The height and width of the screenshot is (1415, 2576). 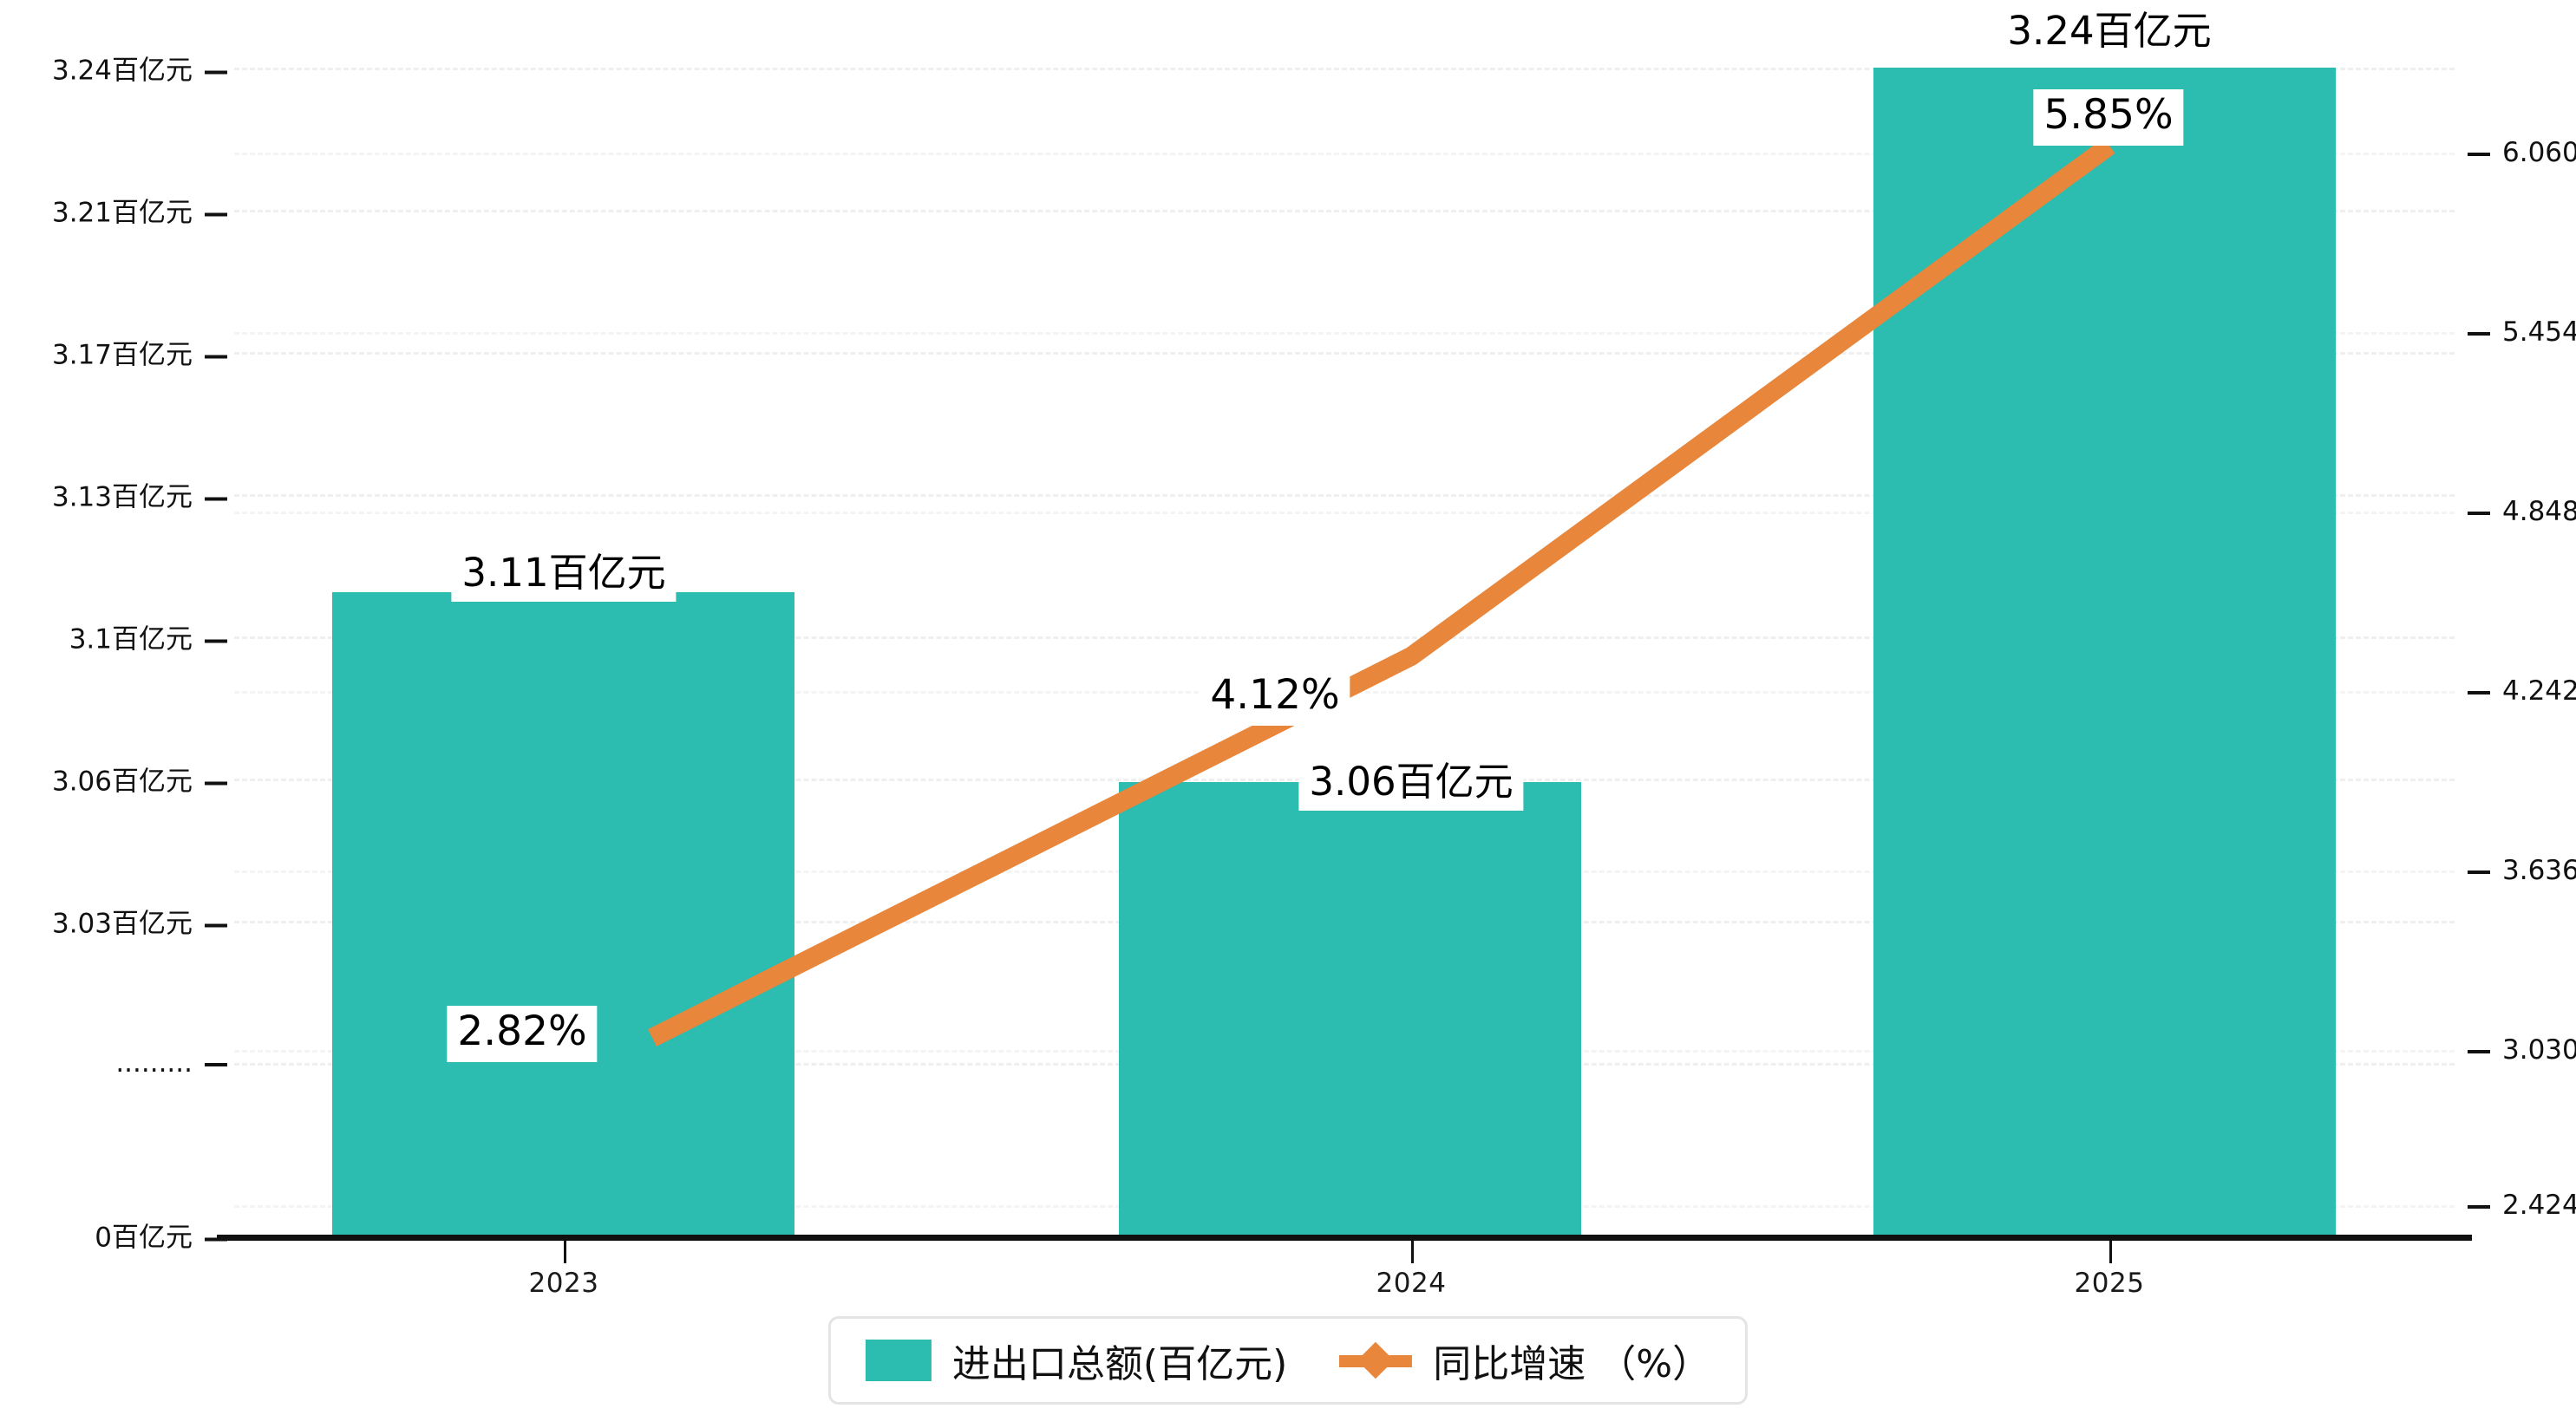 I want to click on legend-bar-swatch-icon, so click(x=898, y=1360).